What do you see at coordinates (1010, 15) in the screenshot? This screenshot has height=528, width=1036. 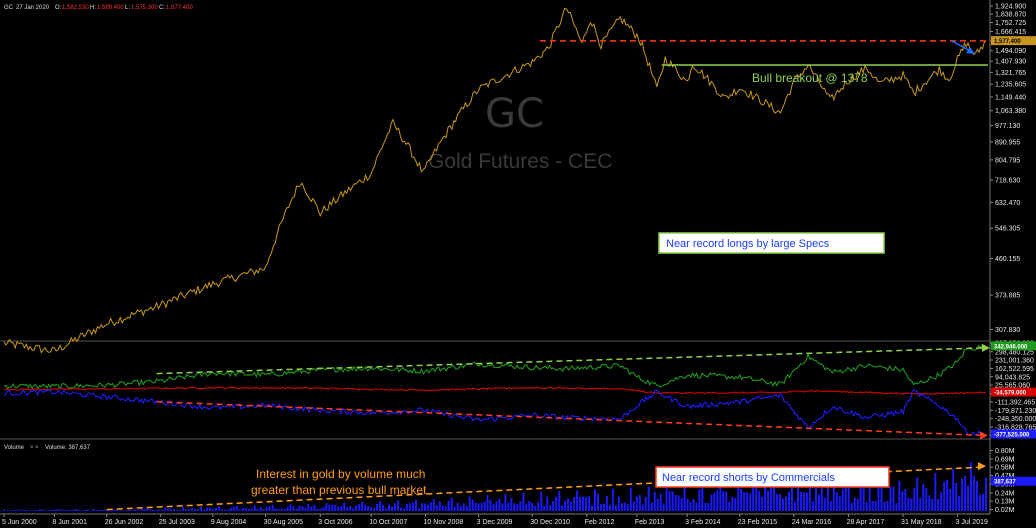 I see `price-y-tick-label: 1,838.870` at bounding box center [1010, 15].